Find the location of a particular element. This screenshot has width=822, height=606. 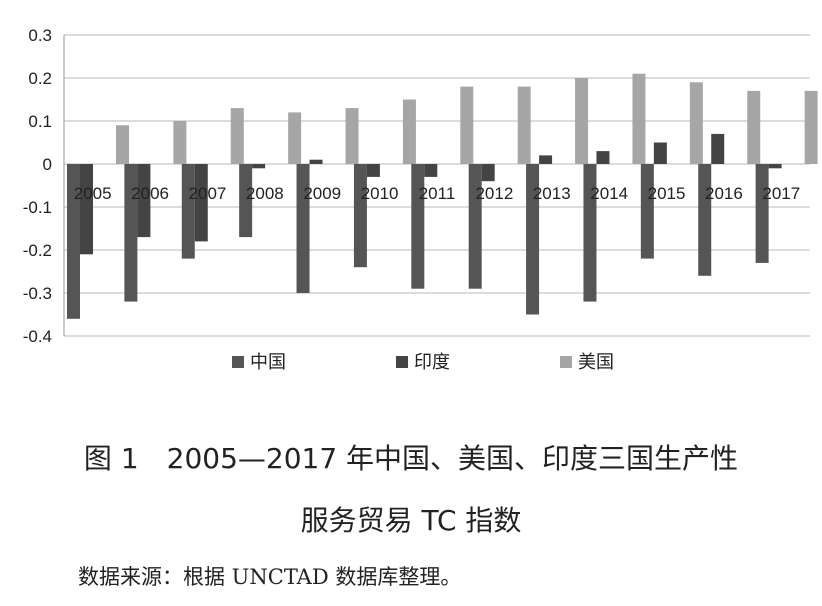

y-tick-label: -0.1 is located at coordinates (37, 207).